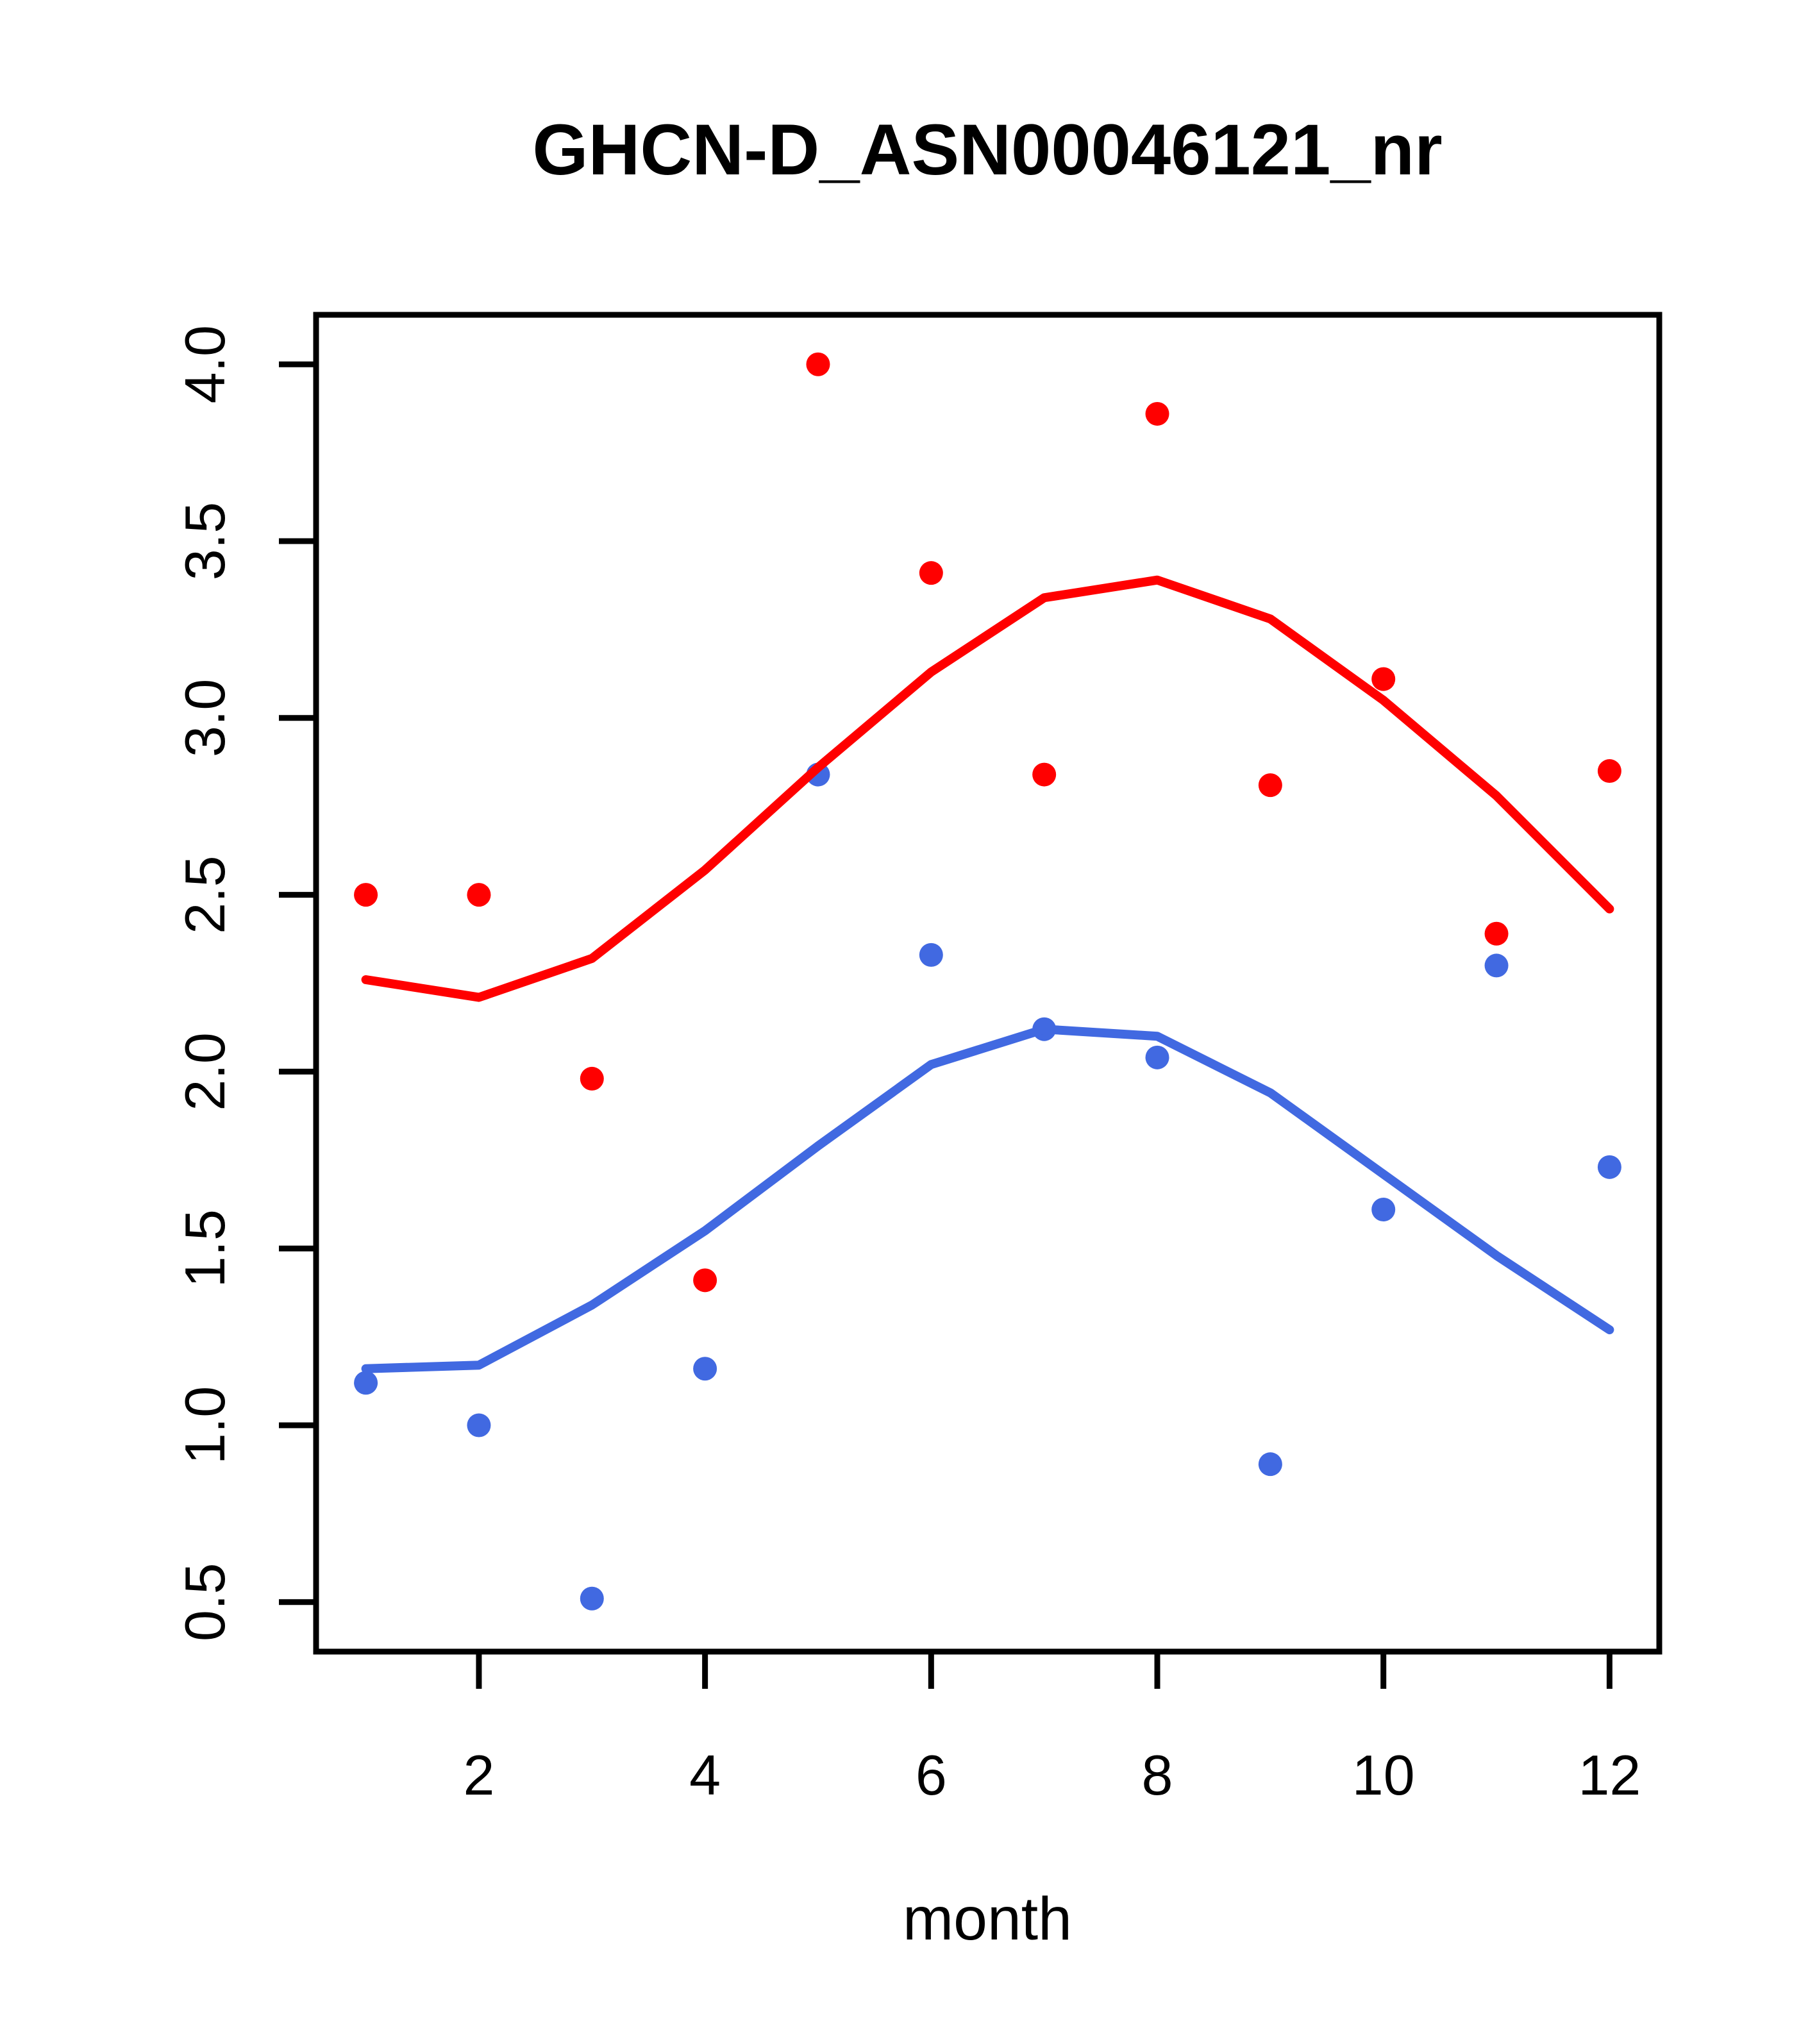  I want to click on x-tick-label: 10, so click(1384, 1775).